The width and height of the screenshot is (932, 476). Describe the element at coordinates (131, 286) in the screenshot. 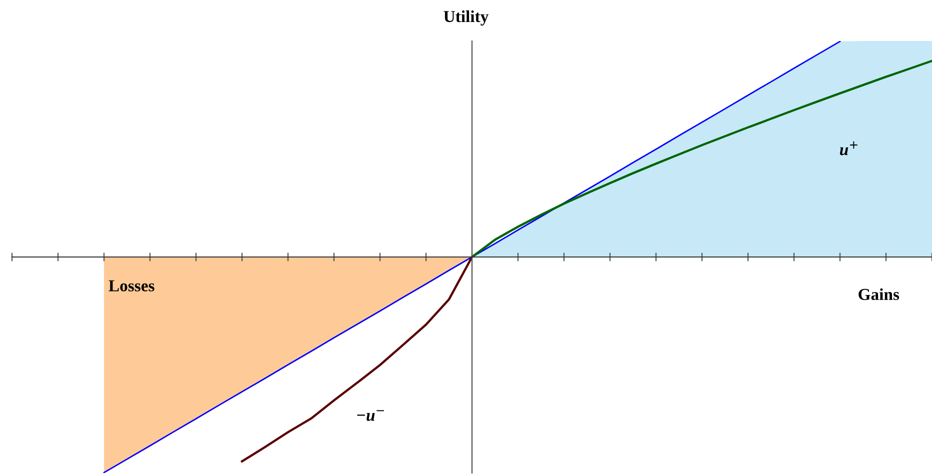

I see `annotation: Losses` at that location.